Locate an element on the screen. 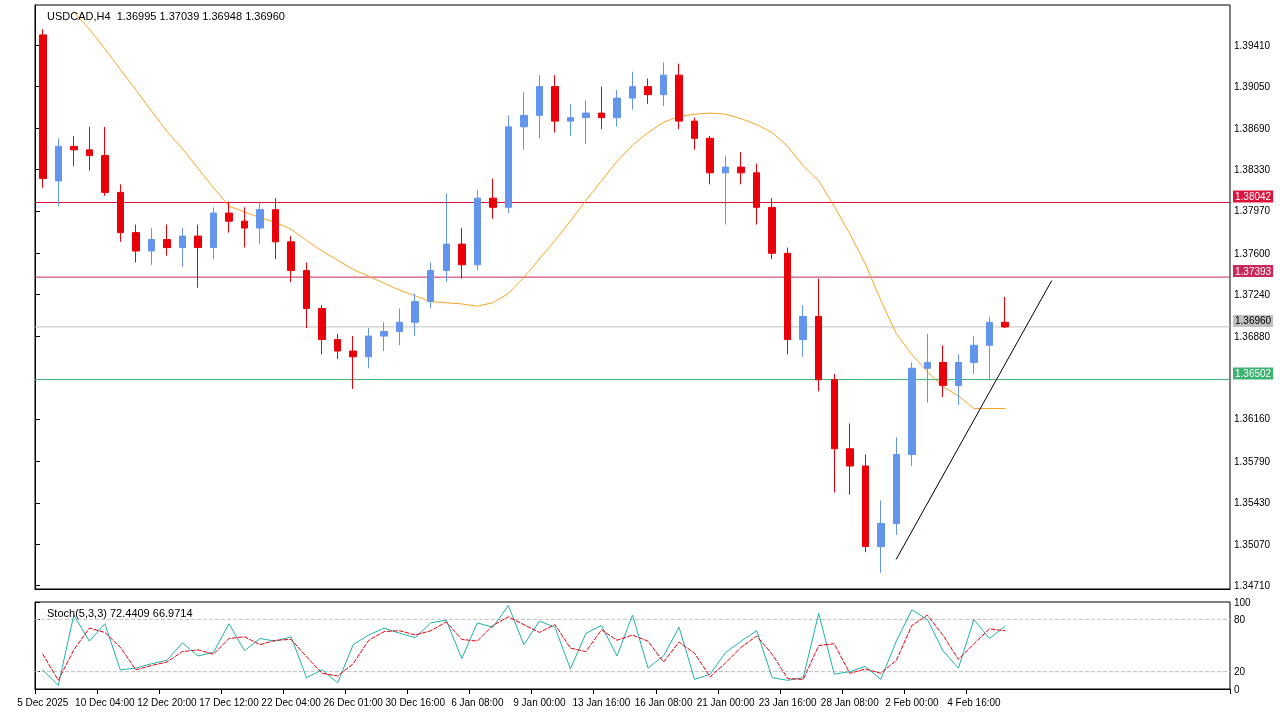  x-tick-label: 4 Feb 16:00 is located at coordinates (974, 702).